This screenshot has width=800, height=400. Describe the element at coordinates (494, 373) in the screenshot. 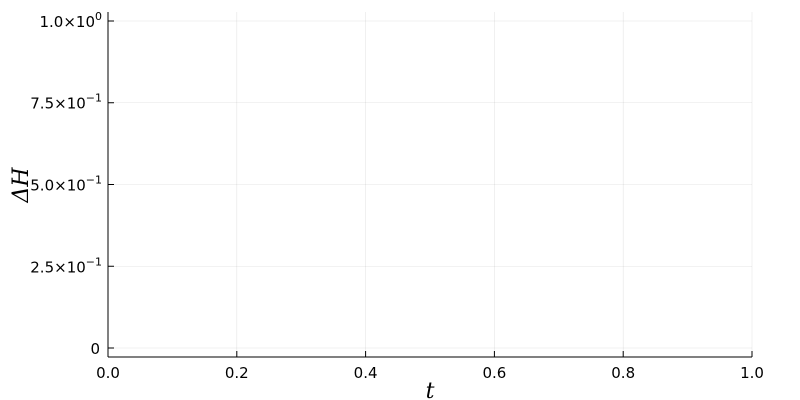

I see `x-tick-label: 0.6` at that location.